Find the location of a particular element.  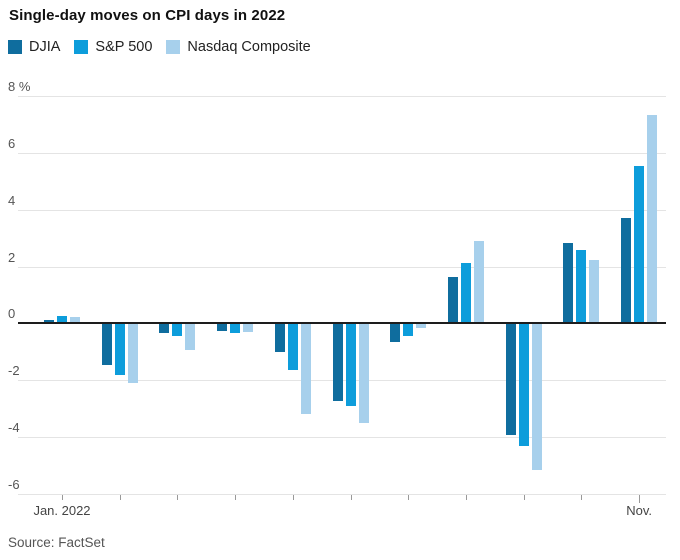

chart-title: Single-day moves on CPI days in 2022 is located at coordinates (147, 15).